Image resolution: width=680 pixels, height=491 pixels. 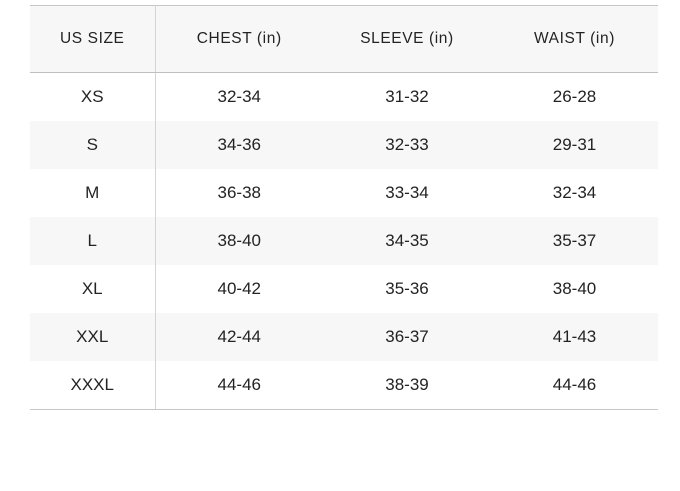 What do you see at coordinates (407, 96) in the screenshot?
I see `sleeve-cell: 31-32` at bounding box center [407, 96].